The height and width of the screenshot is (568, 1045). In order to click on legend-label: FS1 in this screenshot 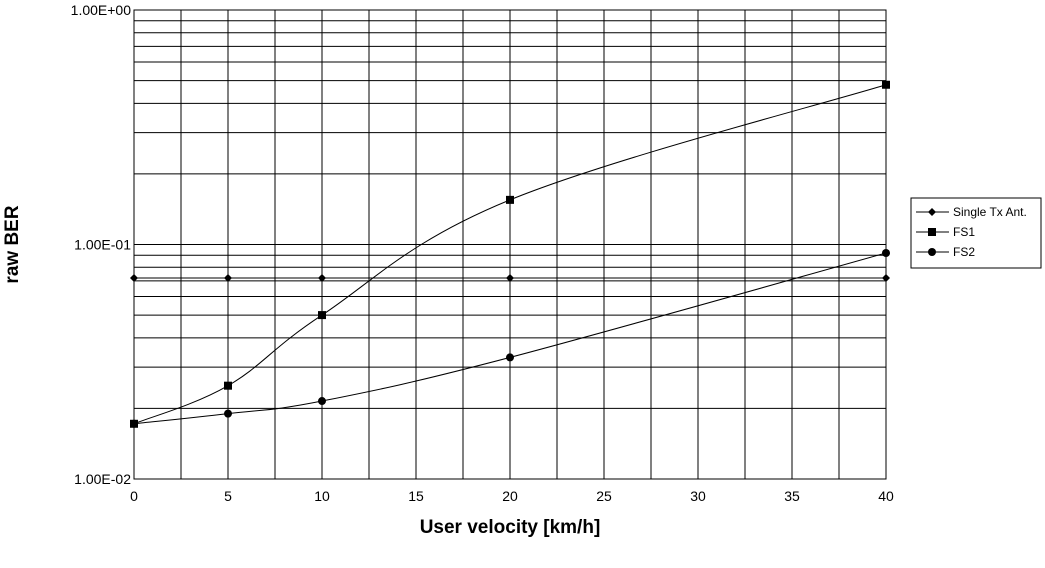, I will do `click(964, 232)`.